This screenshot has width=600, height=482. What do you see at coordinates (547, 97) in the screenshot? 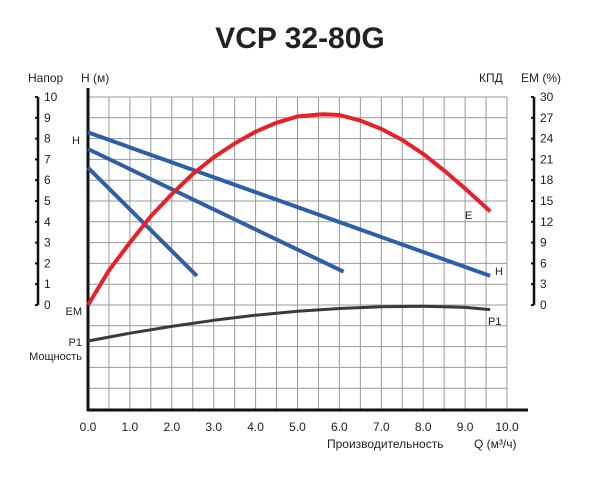
I see `right-tick-label: 30` at bounding box center [547, 97].